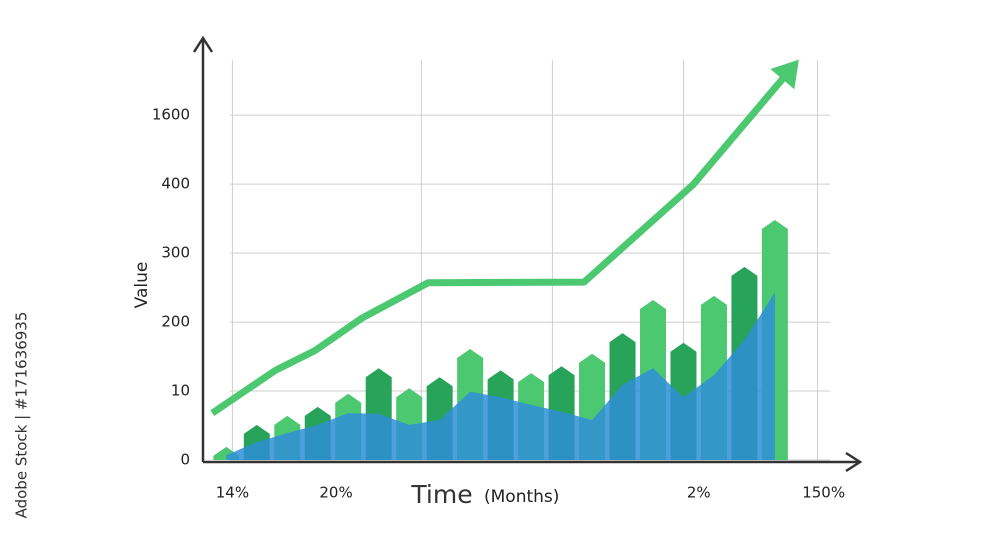 The width and height of the screenshot is (1000, 545). I want to click on y-tick-label: 200, so click(175, 322).